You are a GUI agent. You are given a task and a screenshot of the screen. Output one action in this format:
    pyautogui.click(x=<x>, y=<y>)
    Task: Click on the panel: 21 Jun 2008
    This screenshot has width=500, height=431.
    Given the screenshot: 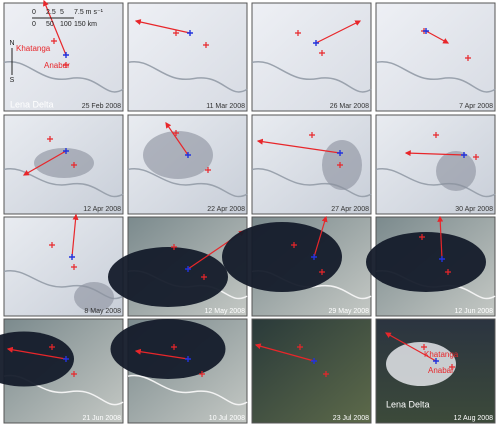 What is the action you would take?
    pyautogui.click(x=62, y=371)
    